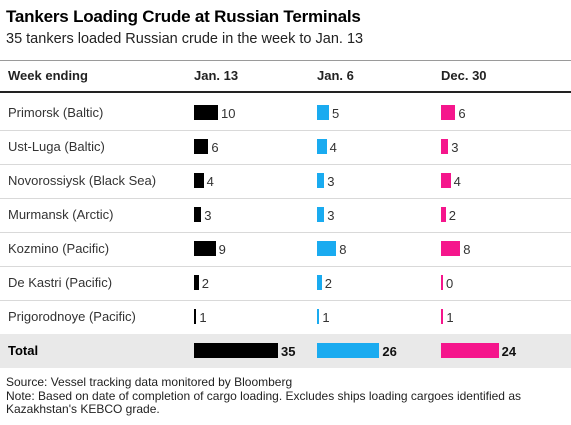 The image size is (571, 425). What do you see at coordinates (457, 181) in the screenshot?
I see `row-2-value-2: 4` at bounding box center [457, 181].